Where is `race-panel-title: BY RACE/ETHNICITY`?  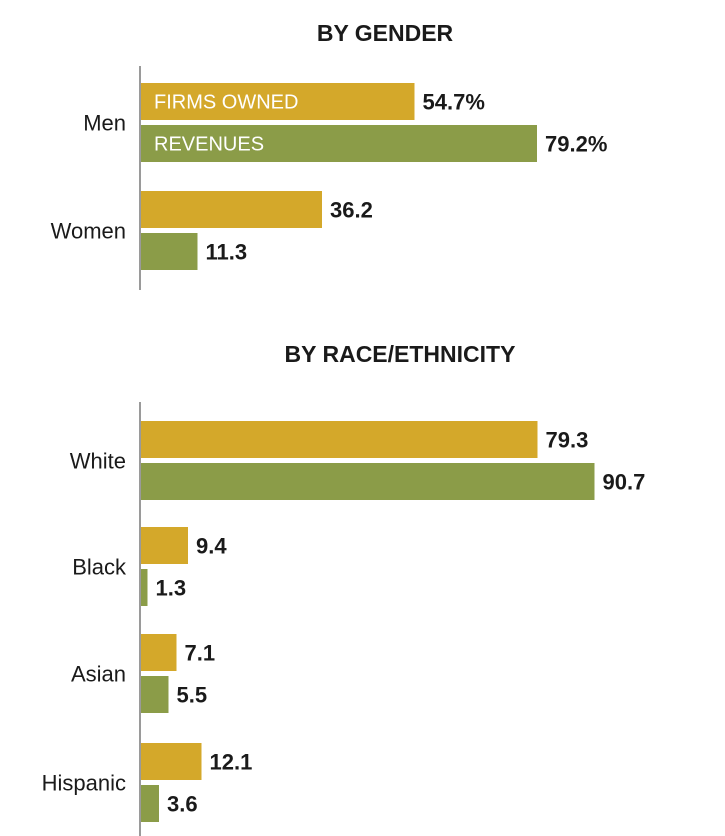 race-panel-title: BY RACE/ETHNICITY is located at coordinates (400, 354).